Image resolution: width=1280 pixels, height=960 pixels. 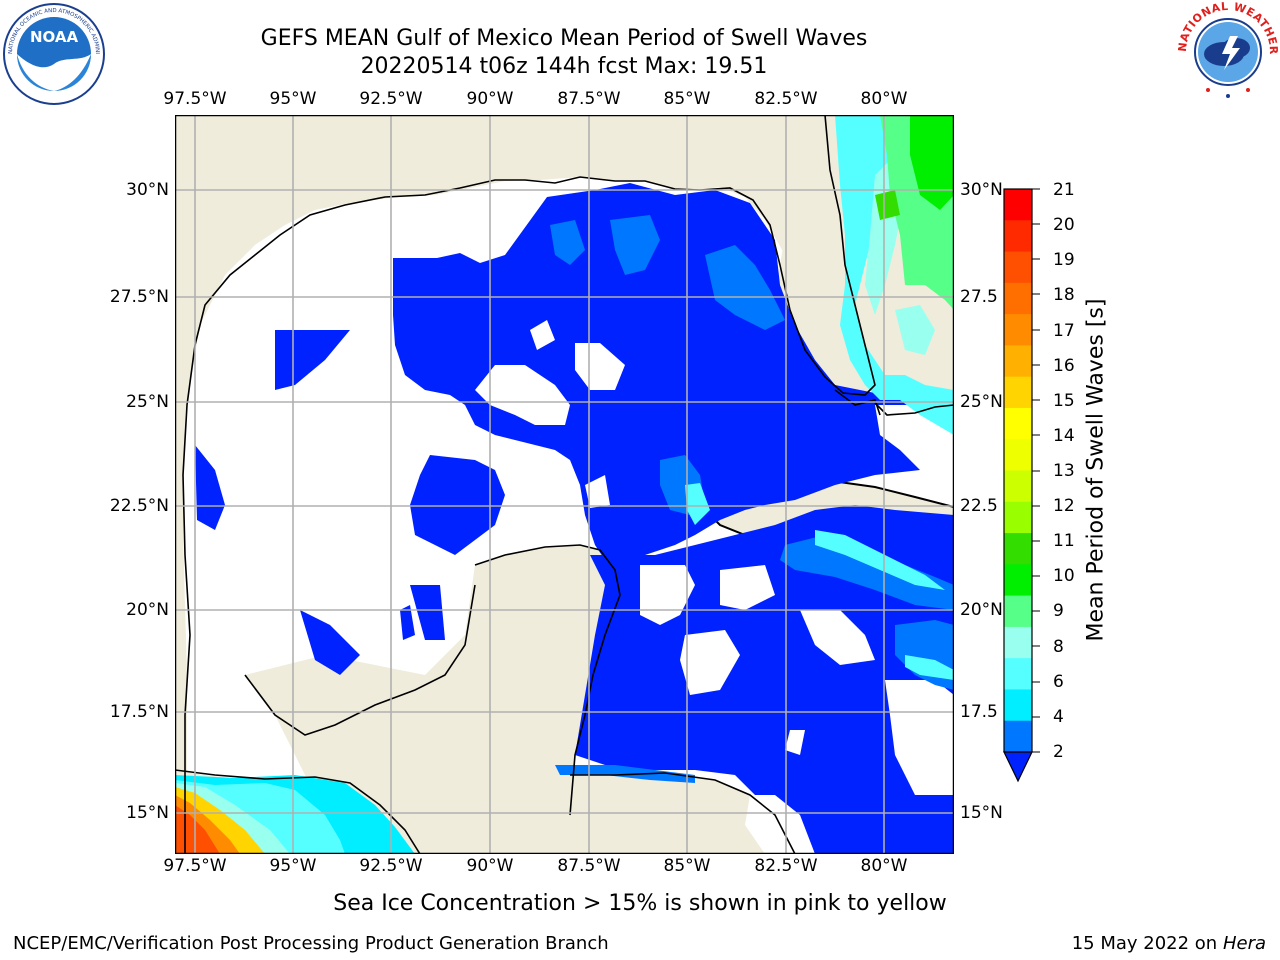 I want to click on colorbar-tick-label: 10, so click(x=1064, y=576).